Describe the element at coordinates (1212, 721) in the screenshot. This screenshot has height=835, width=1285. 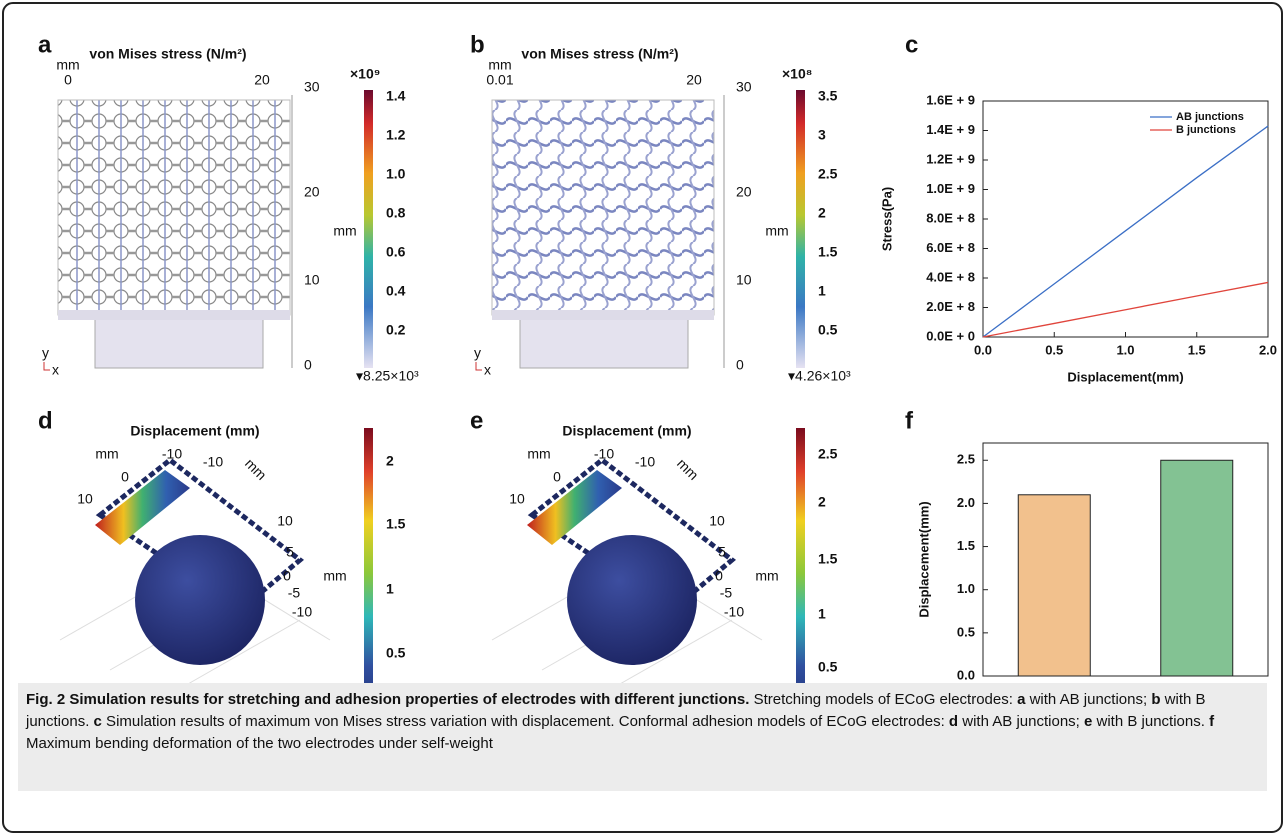
I see `caption-text: f` at that location.